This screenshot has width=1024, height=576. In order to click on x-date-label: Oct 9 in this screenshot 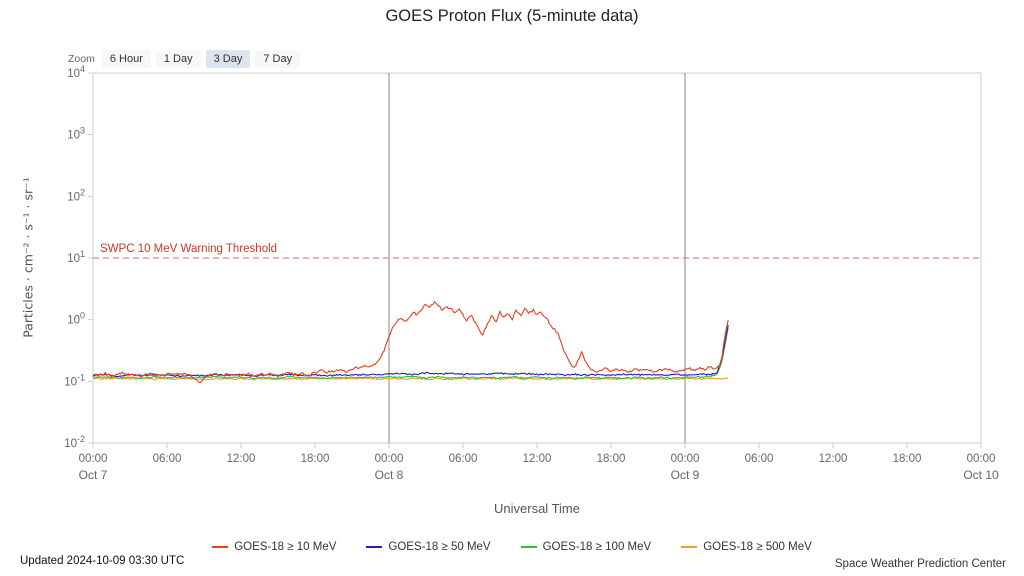, I will do `click(685, 475)`.